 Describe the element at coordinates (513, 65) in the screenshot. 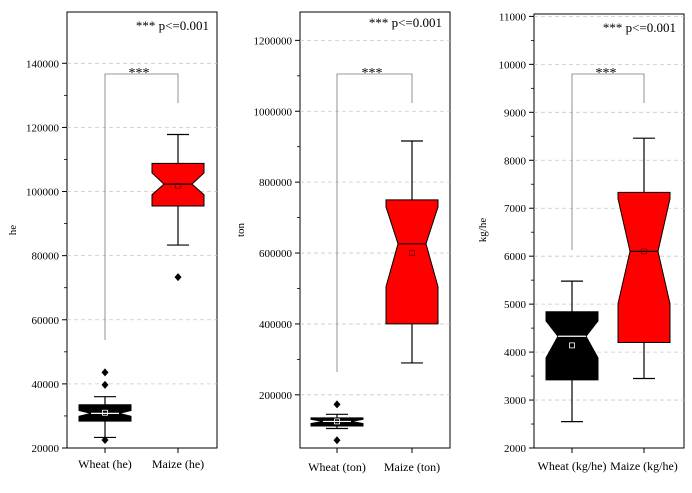

I see `y-tick-label: 10000` at that location.